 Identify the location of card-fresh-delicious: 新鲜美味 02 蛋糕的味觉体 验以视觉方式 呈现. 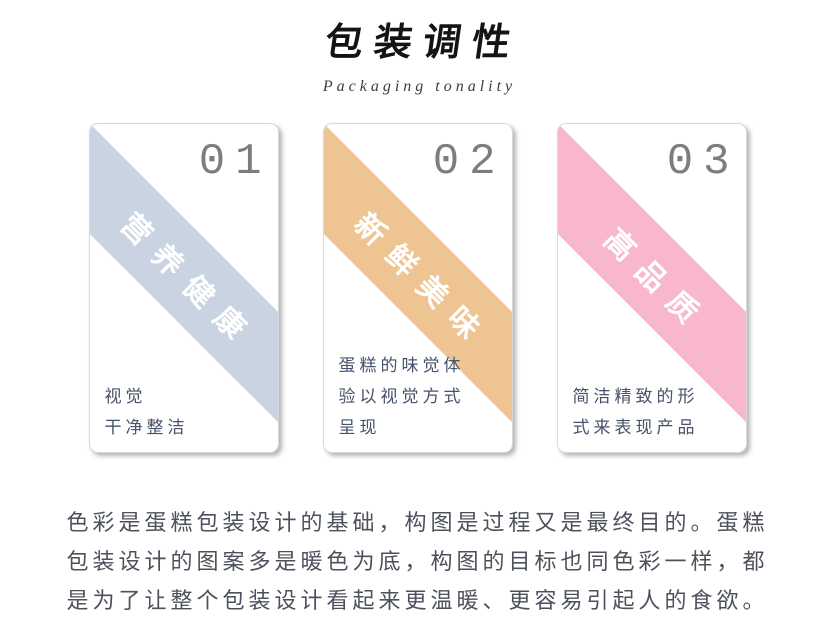
(417, 287).